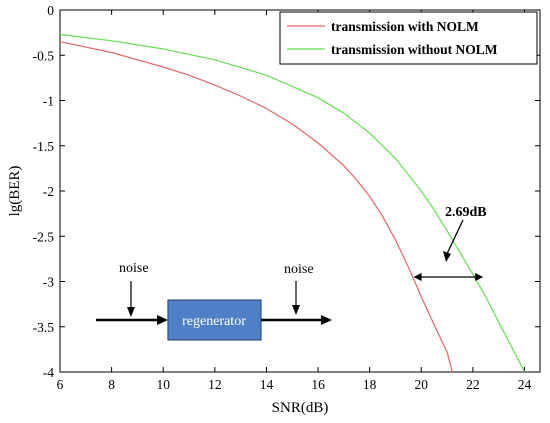  Describe the element at coordinates (48, 191) in the screenshot. I see `y-tick-label: -2` at that location.